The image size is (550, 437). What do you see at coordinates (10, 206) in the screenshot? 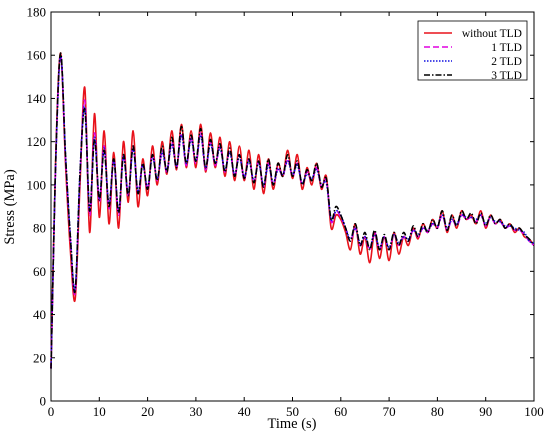
I see `y-axis-label: Stress (MPa)` at bounding box center [10, 206].